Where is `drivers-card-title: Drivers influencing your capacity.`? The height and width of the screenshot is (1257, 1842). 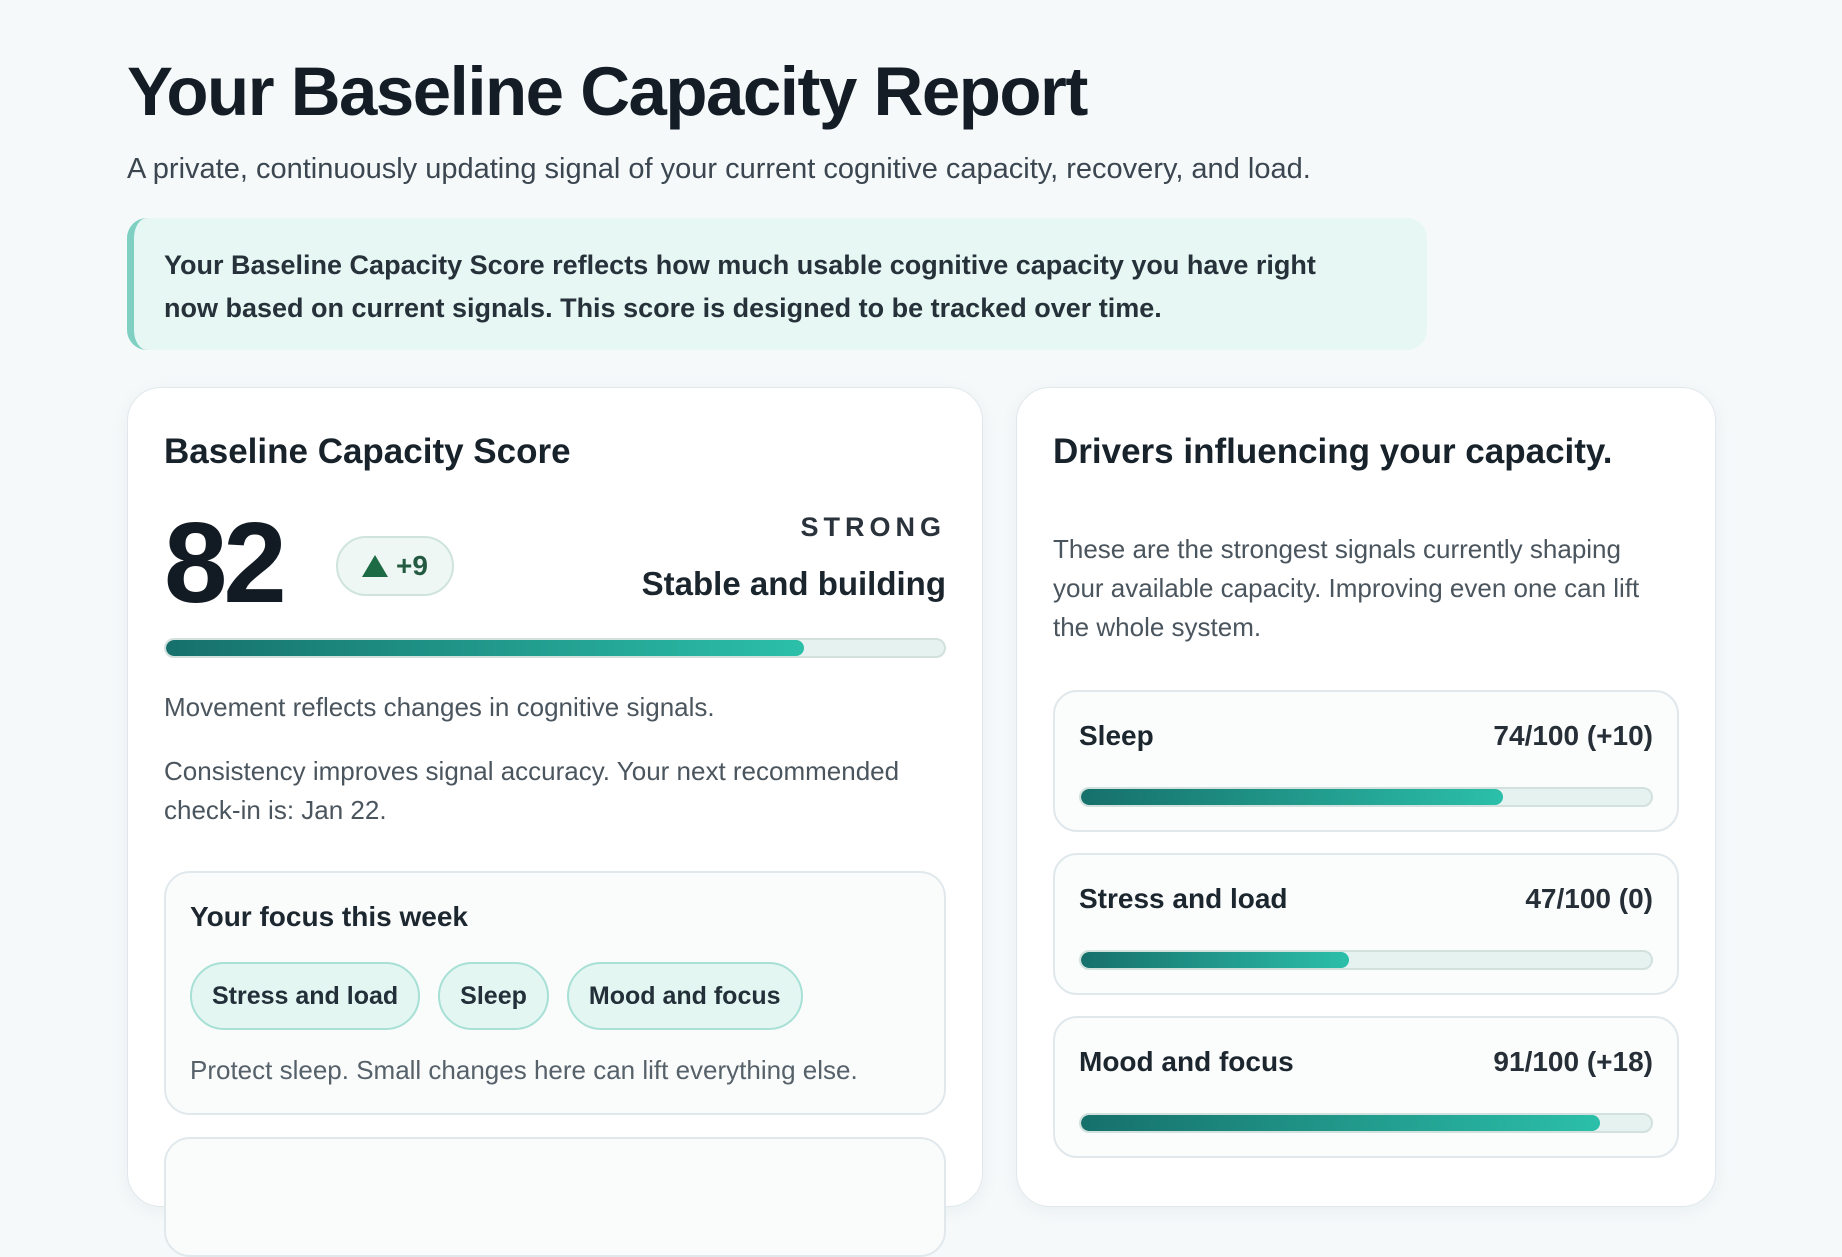 drivers-card-title: Drivers influencing your capacity. is located at coordinates (1333, 451).